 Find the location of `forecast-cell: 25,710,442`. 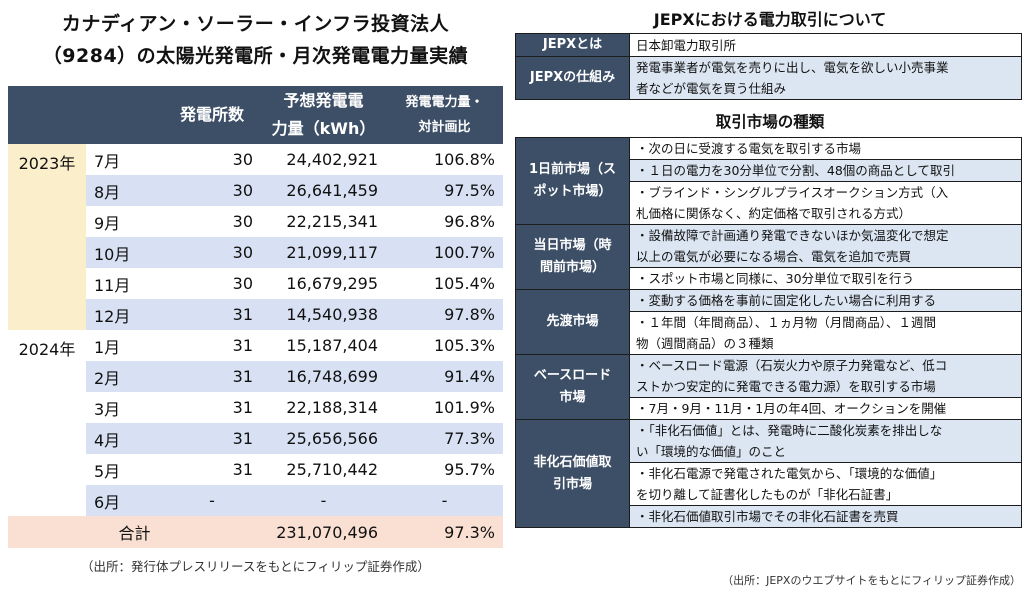

forecast-cell: 25,710,442 is located at coordinates (332, 469).